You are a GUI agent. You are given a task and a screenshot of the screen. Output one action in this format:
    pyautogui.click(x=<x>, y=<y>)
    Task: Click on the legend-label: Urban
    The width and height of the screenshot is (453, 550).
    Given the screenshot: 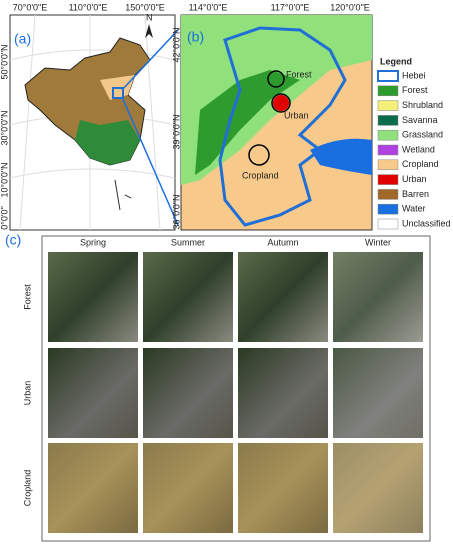 What is the action you would take?
    pyautogui.click(x=414, y=179)
    